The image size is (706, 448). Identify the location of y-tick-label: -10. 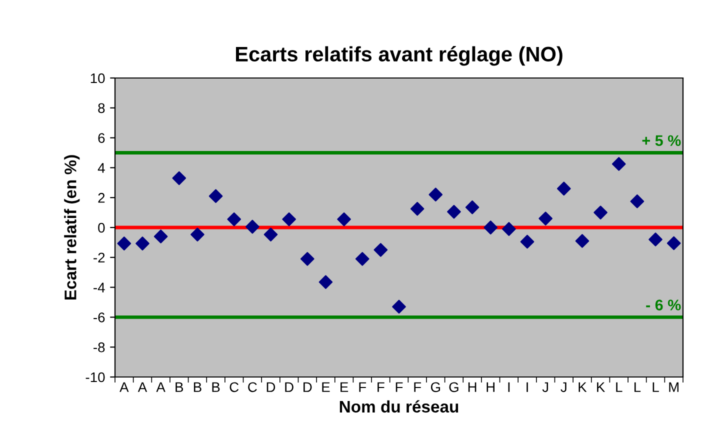
(95, 377).